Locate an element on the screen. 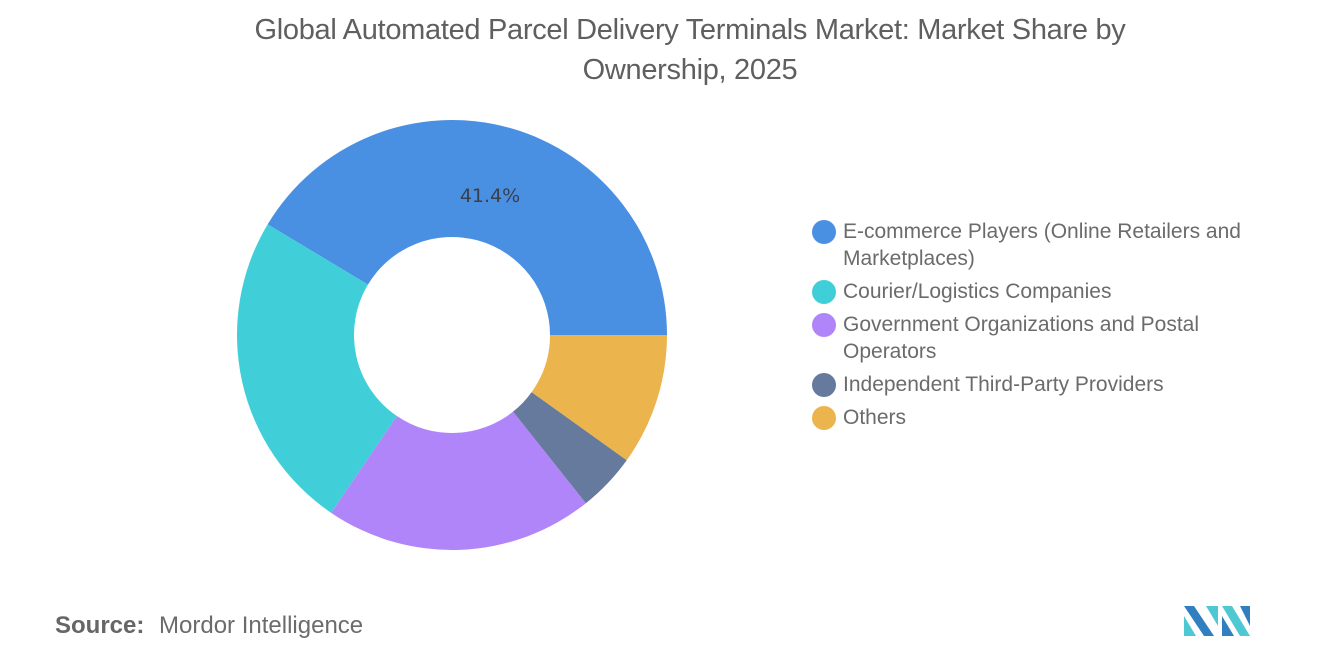 Image resolution: width=1320 pixels, height=665 pixels. legend-label: Independent Third-Party Providers is located at coordinates (1003, 384).